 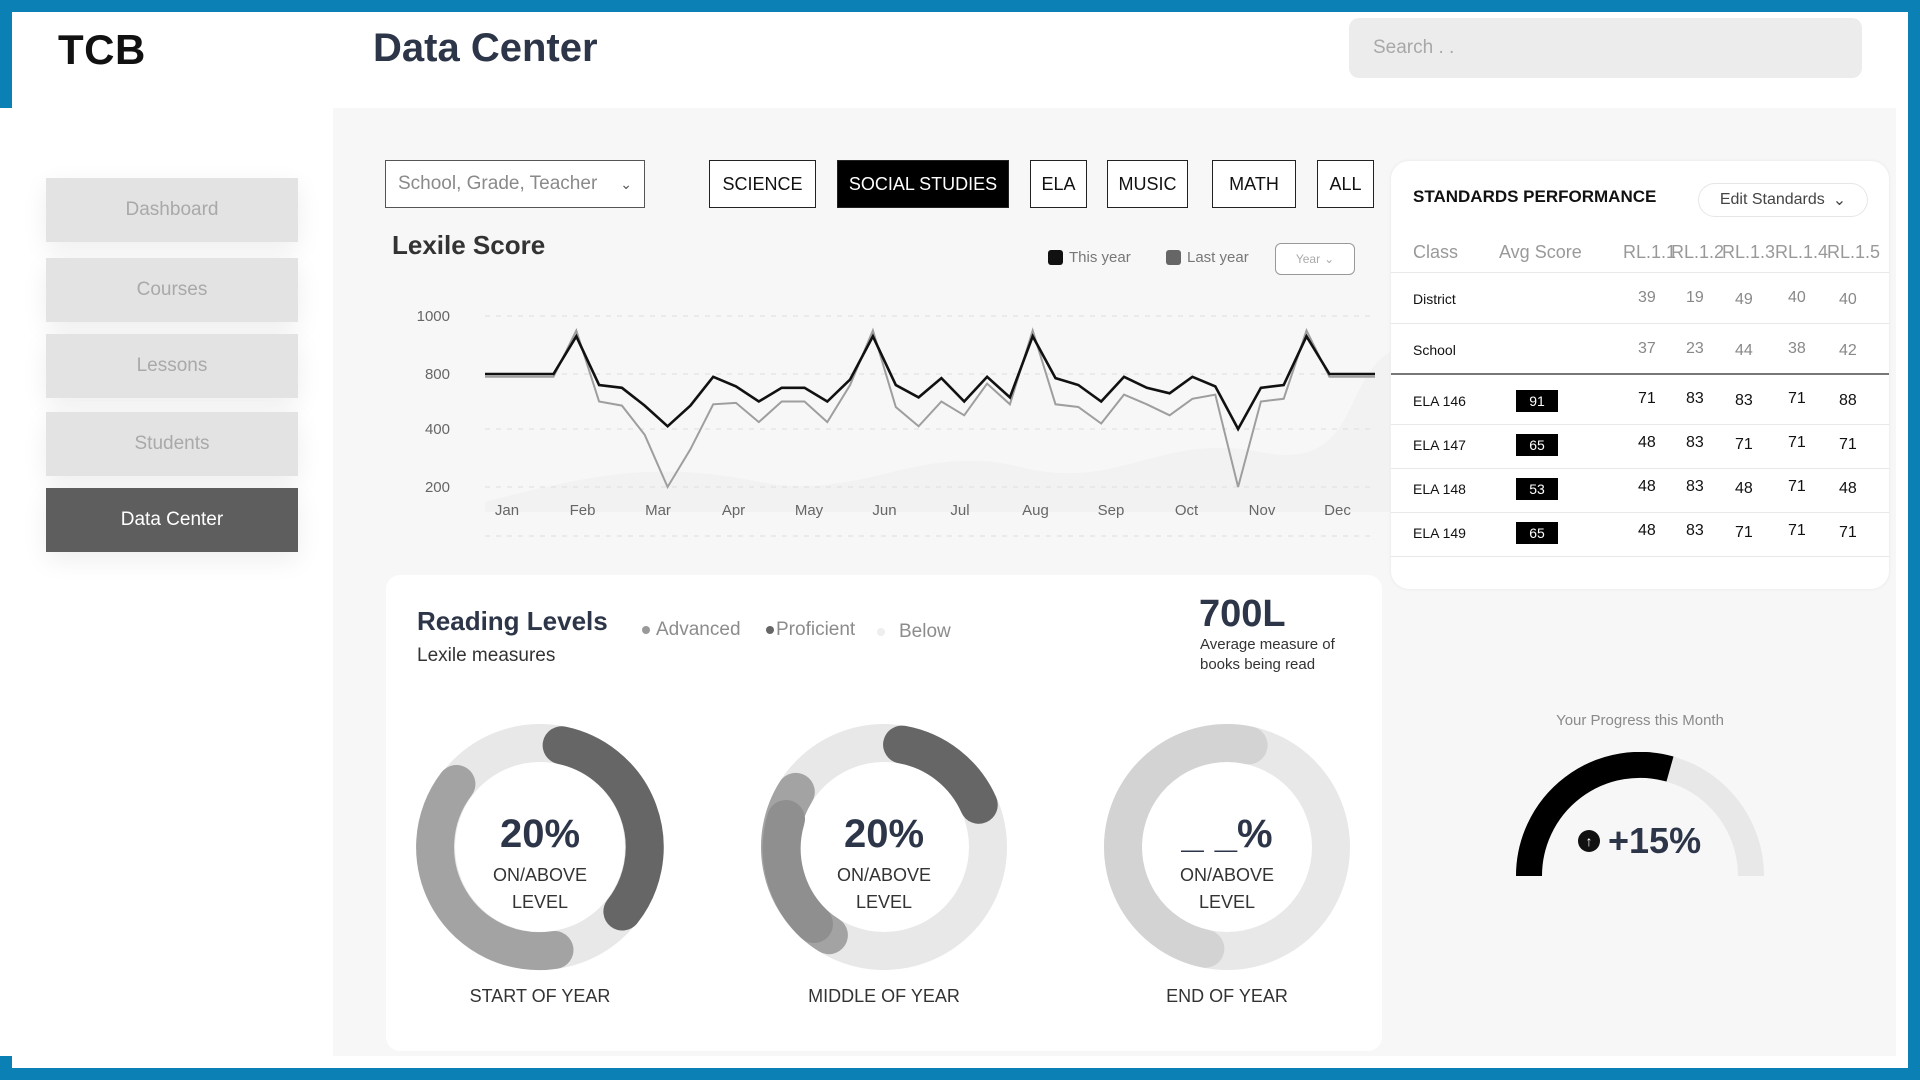 I want to click on x-tick-label: Nov, so click(x=1262, y=510).